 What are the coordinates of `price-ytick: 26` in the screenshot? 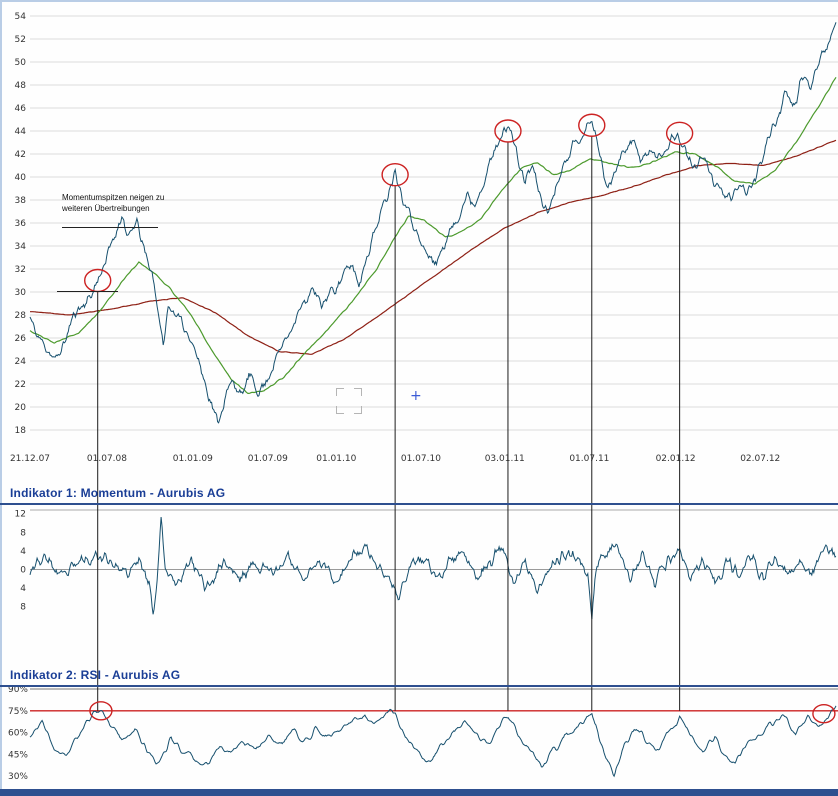 It's located at (21, 339).